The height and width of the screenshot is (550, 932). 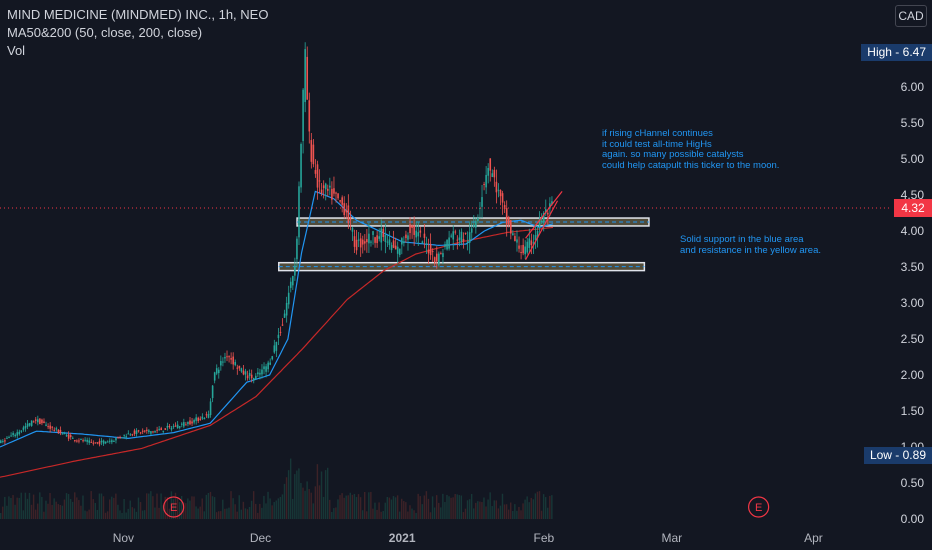 I want to click on ma-indicator-label: MA50&200 (50, close, 200, close), so click(x=105, y=32).